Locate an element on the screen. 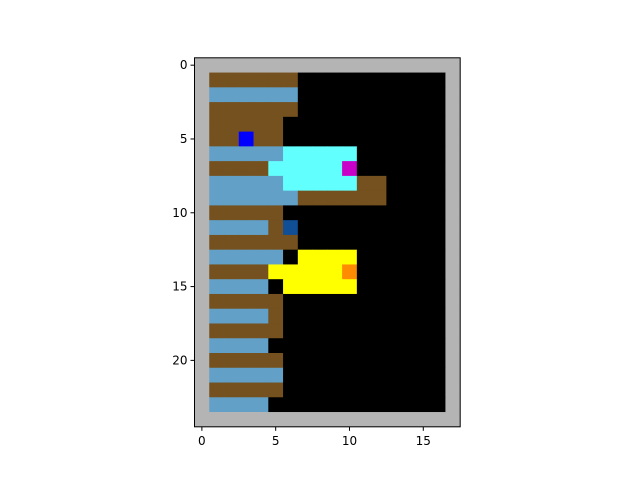  x-tick-label: 5 is located at coordinates (276, 441).